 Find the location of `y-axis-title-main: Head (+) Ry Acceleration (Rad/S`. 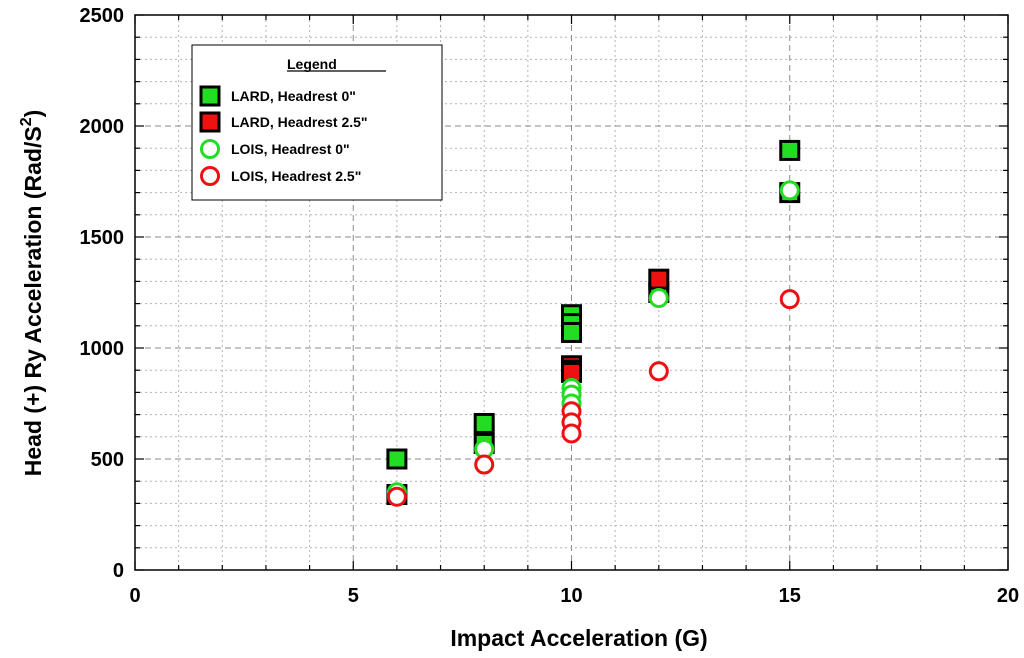

y-axis-title-main: Head (+) Ry Acceleration (Rad/S is located at coordinates (33, 301).